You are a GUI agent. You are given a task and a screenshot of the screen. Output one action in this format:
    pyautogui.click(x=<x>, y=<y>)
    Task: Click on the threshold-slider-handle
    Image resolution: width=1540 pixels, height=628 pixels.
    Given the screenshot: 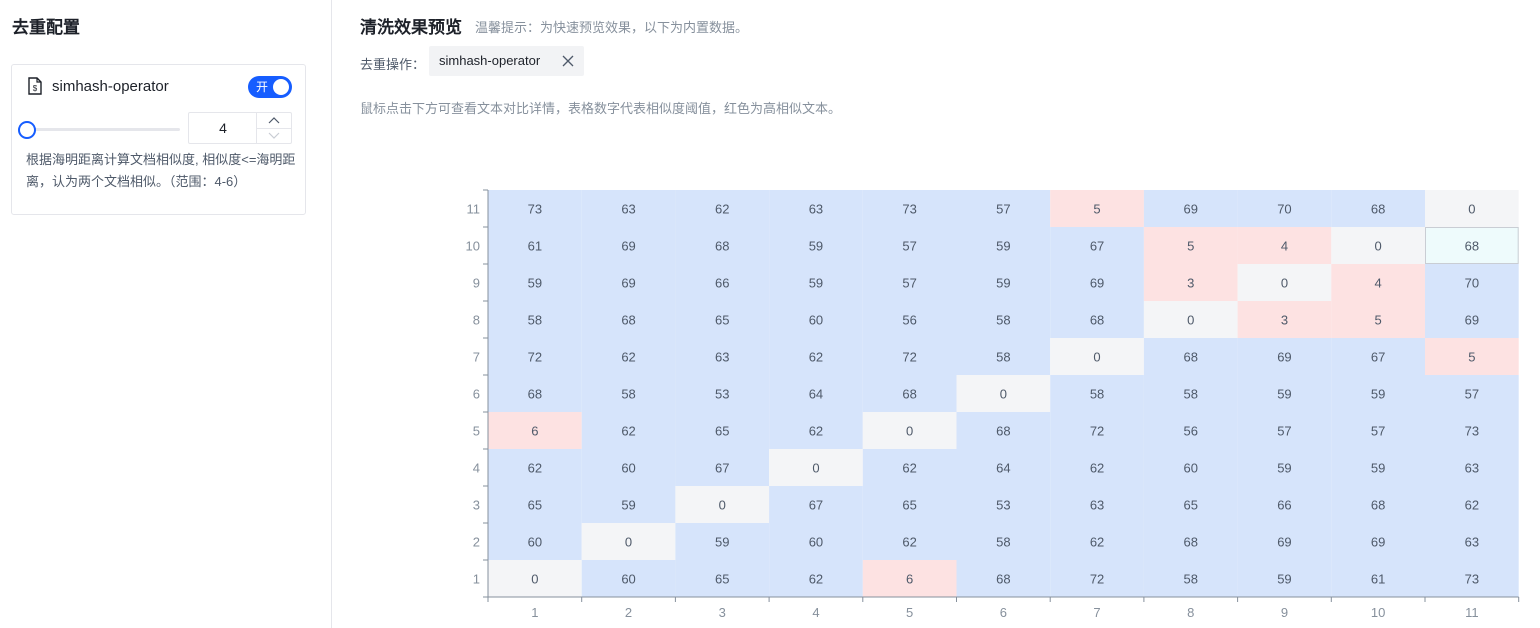 What is the action you would take?
    pyautogui.click(x=27, y=130)
    